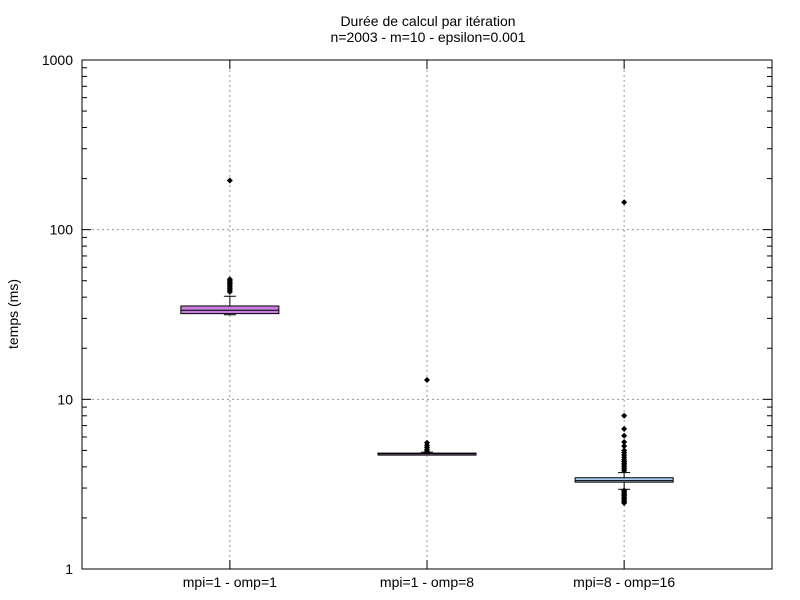 The height and width of the screenshot is (600, 800). Describe the element at coordinates (230, 582) in the screenshot. I see `x-tick-label: mpi=1 - omp=1` at that location.